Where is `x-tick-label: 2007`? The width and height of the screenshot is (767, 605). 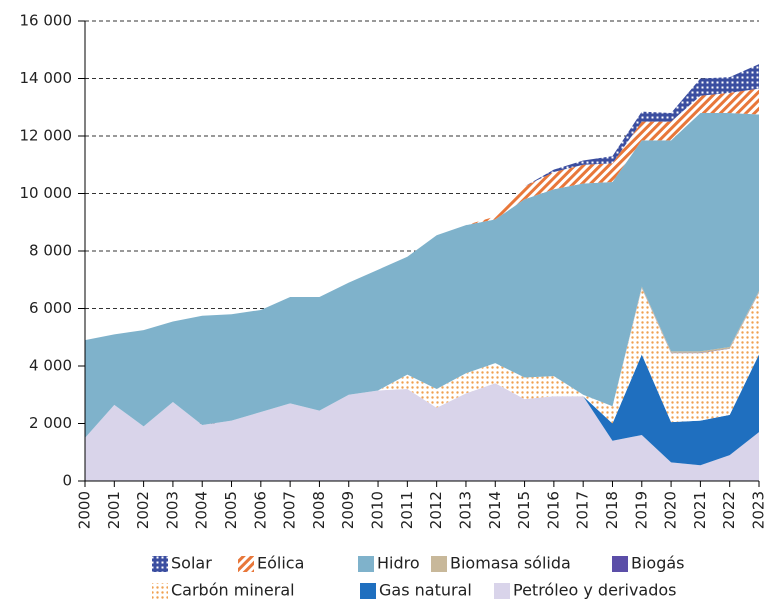
x-tick-label: 2007 is located at coordinates (290, 510).